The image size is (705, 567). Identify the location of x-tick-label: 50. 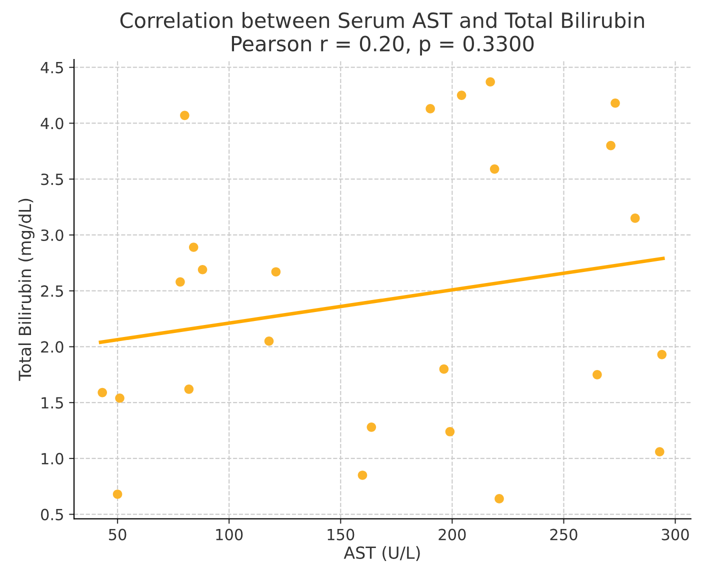
(117, 534).